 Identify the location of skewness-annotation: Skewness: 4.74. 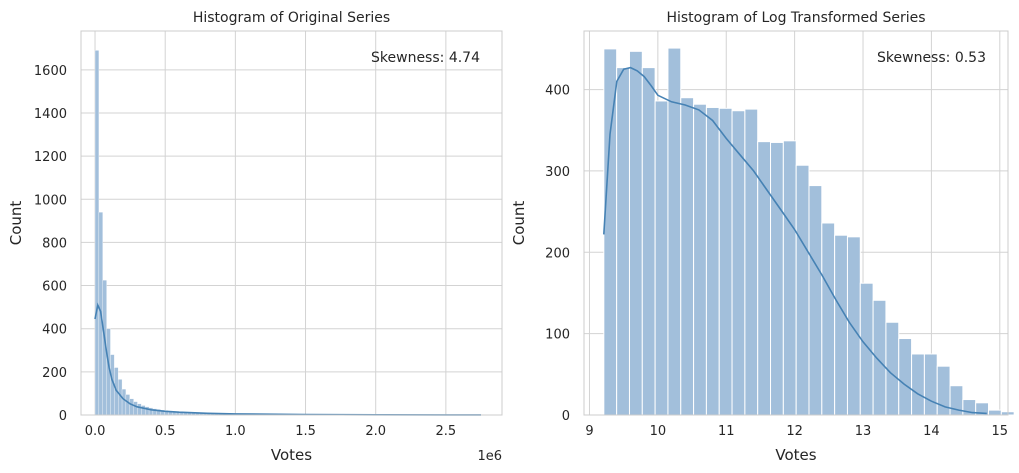
(425, 58).